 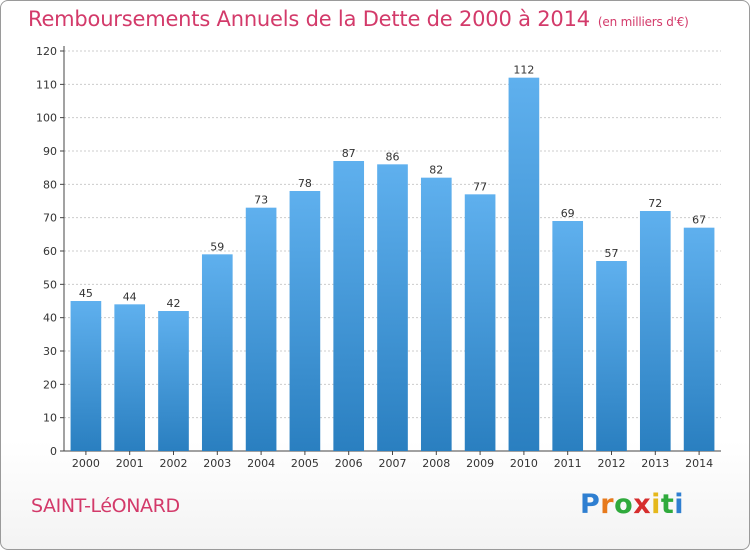 I want to click on data-label: 67, so click(x=699, y=220).